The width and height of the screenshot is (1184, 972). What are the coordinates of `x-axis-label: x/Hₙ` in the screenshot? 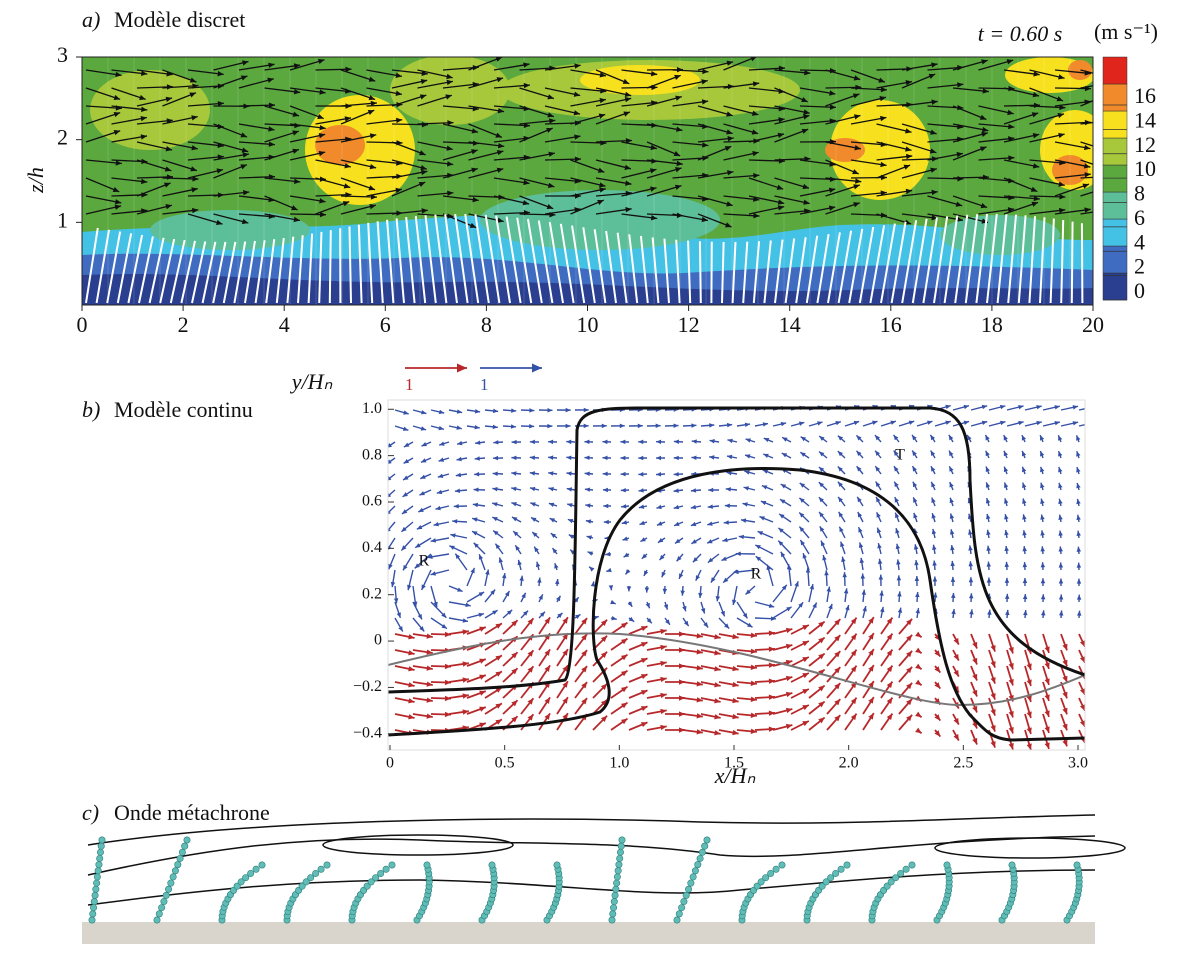 It's located at (735, 775).